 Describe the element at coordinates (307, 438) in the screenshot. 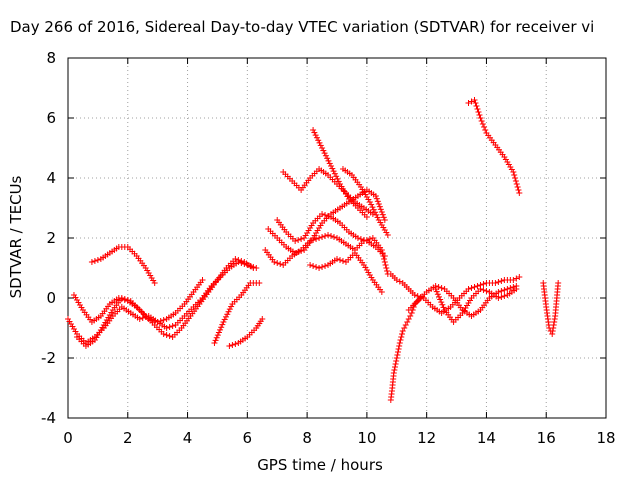

I see `x-tick-label: 8` at that location.